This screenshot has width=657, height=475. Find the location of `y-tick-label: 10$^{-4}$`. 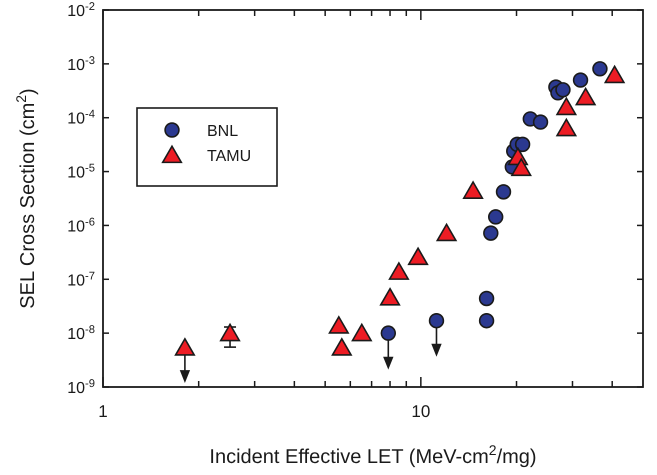

y-tick-label: 10$^{-4}$ is located at coordinates (81, 118).